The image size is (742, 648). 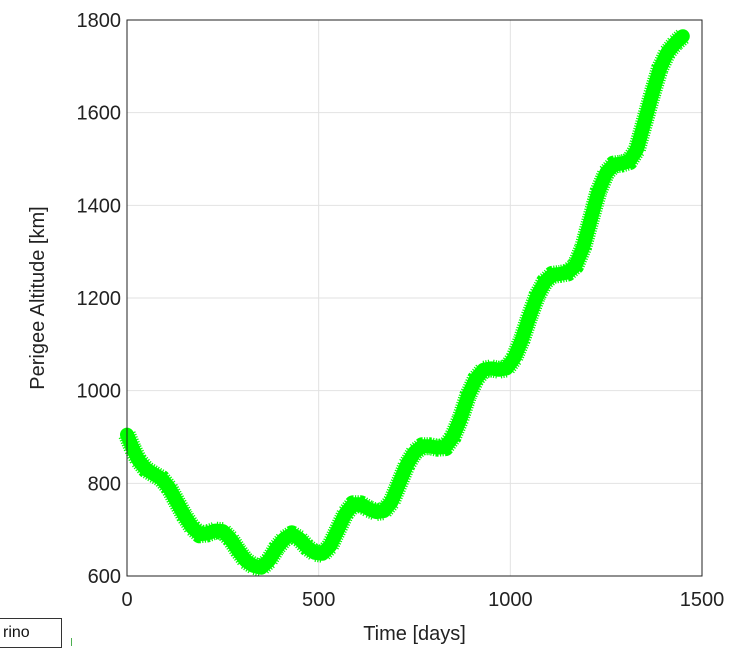 What do you see at coordinates (38, 297) in the screenshot?
I see `y-axis-label: Perigee Altitude [km]` at bounding box center [38, 297].